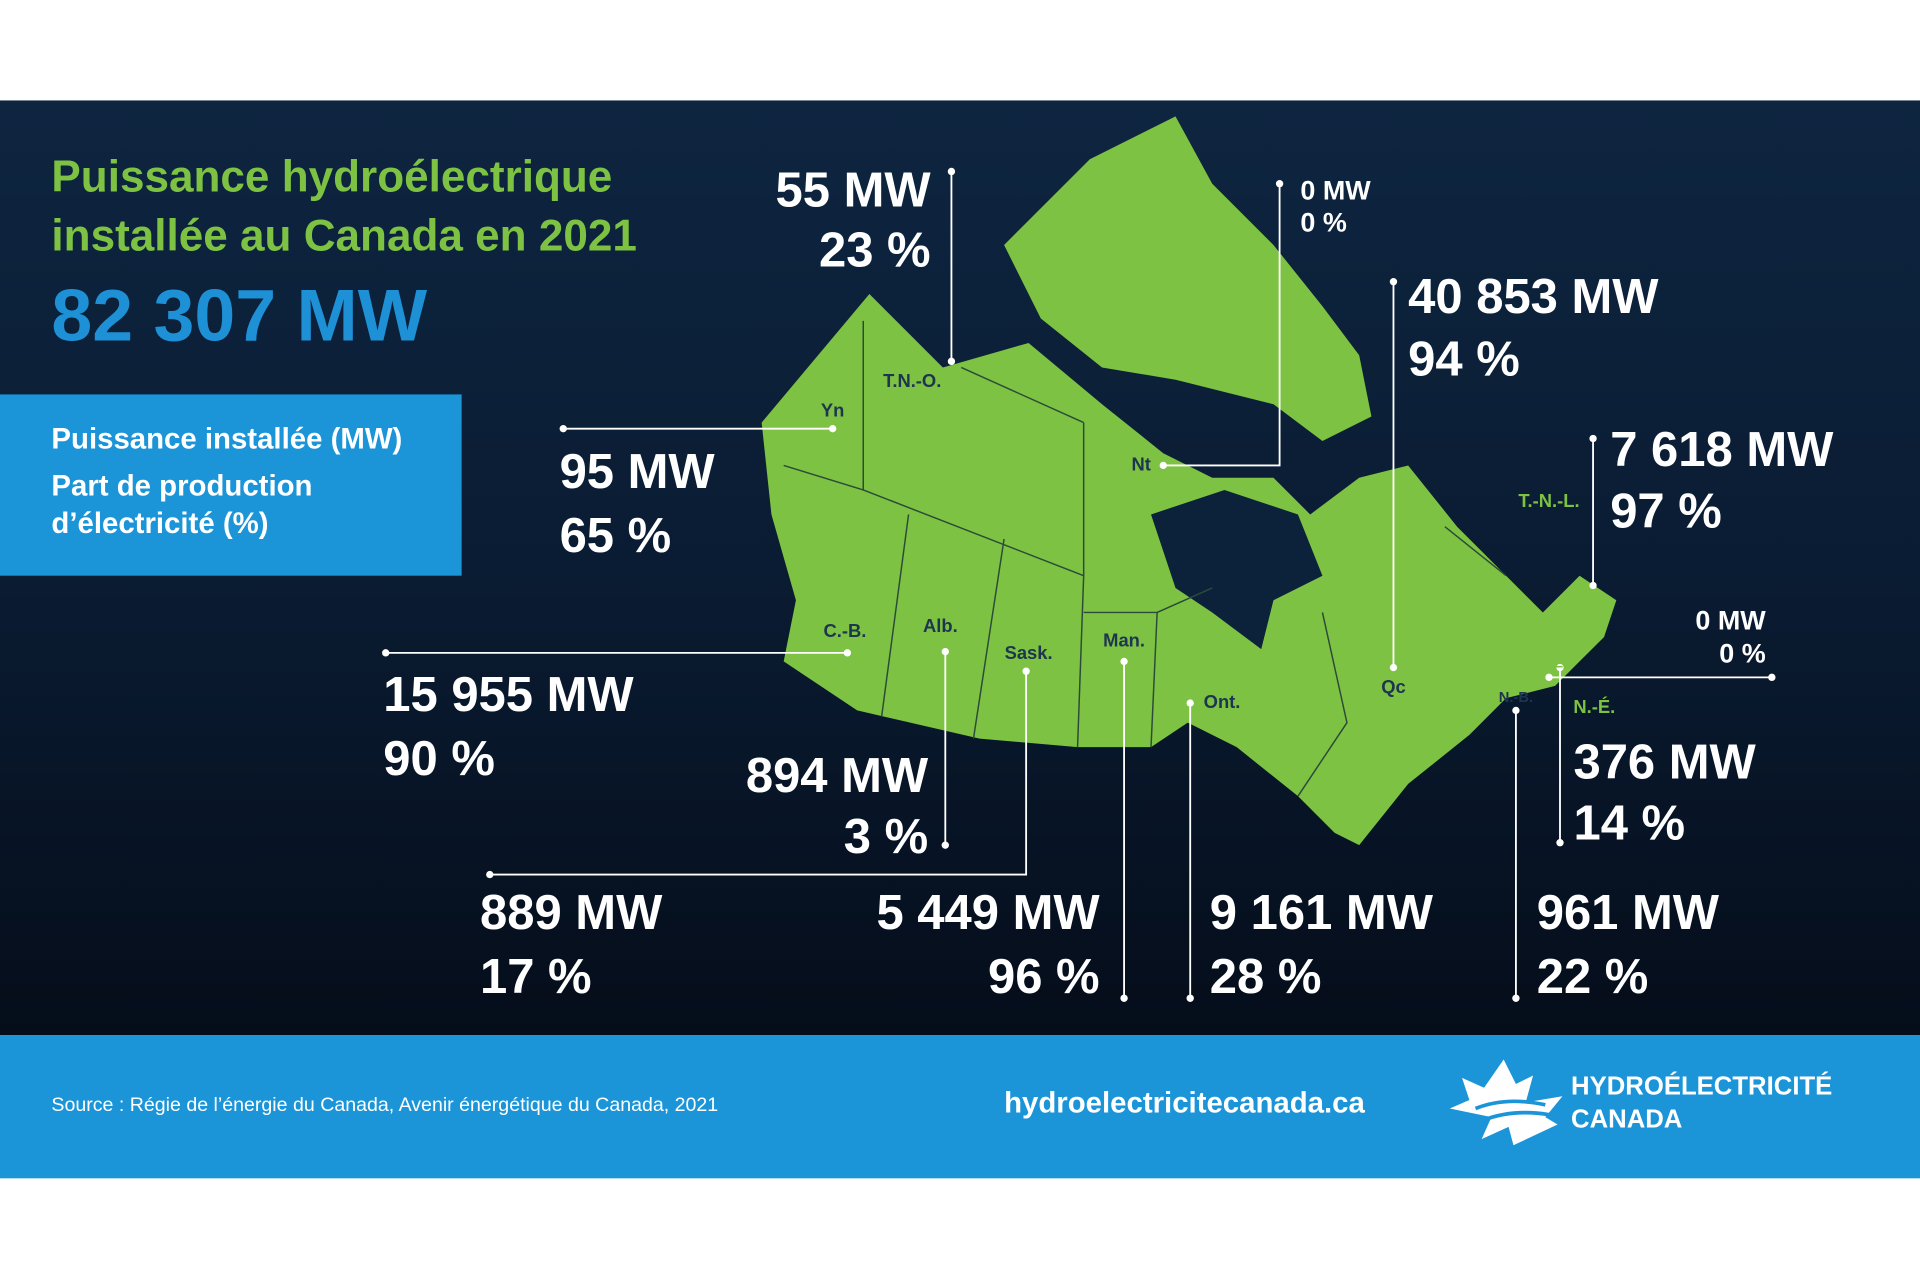 This screenshot has height=1280, width=1920. Describe the element at coordinates (1666, 511) in the screenshot. I see `share: 97 %` at that location.